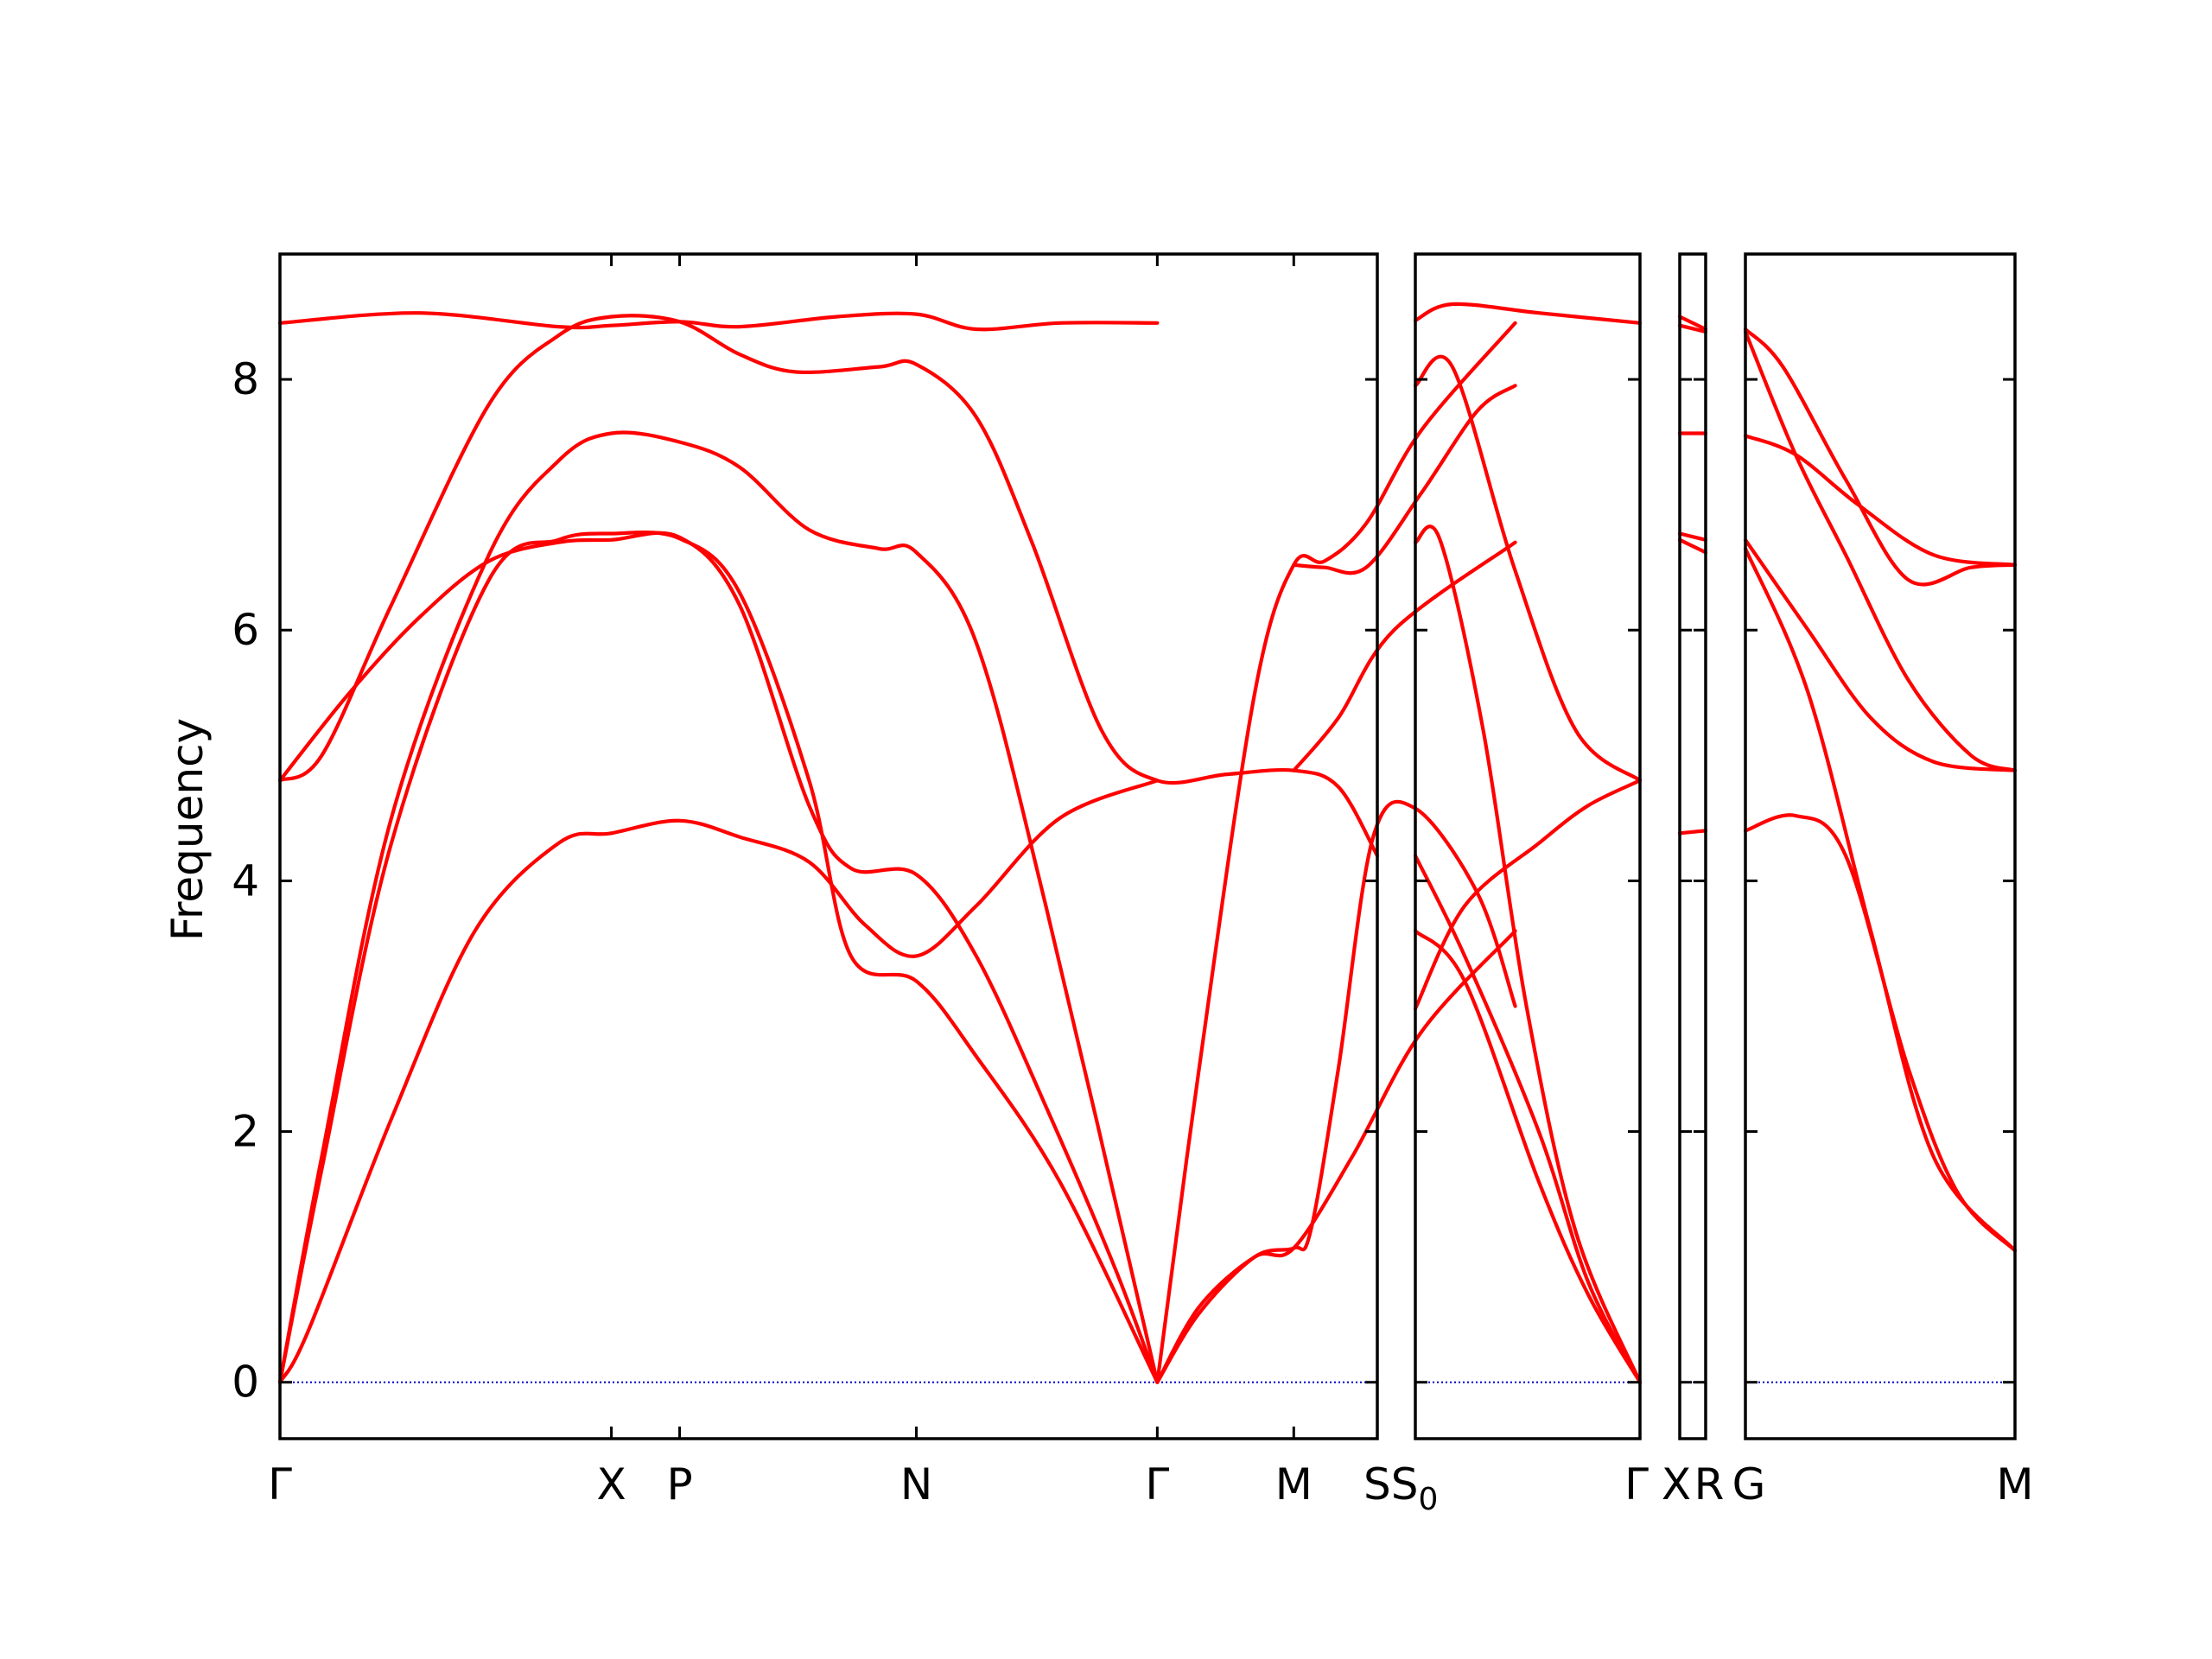 Image resolution: width=2212 pixels, height=1659 pixels. What do you see at coordinates (245, 1382) in the screenshot?
I see `y-tick-label: 0` at bounding box center [245, 1382].